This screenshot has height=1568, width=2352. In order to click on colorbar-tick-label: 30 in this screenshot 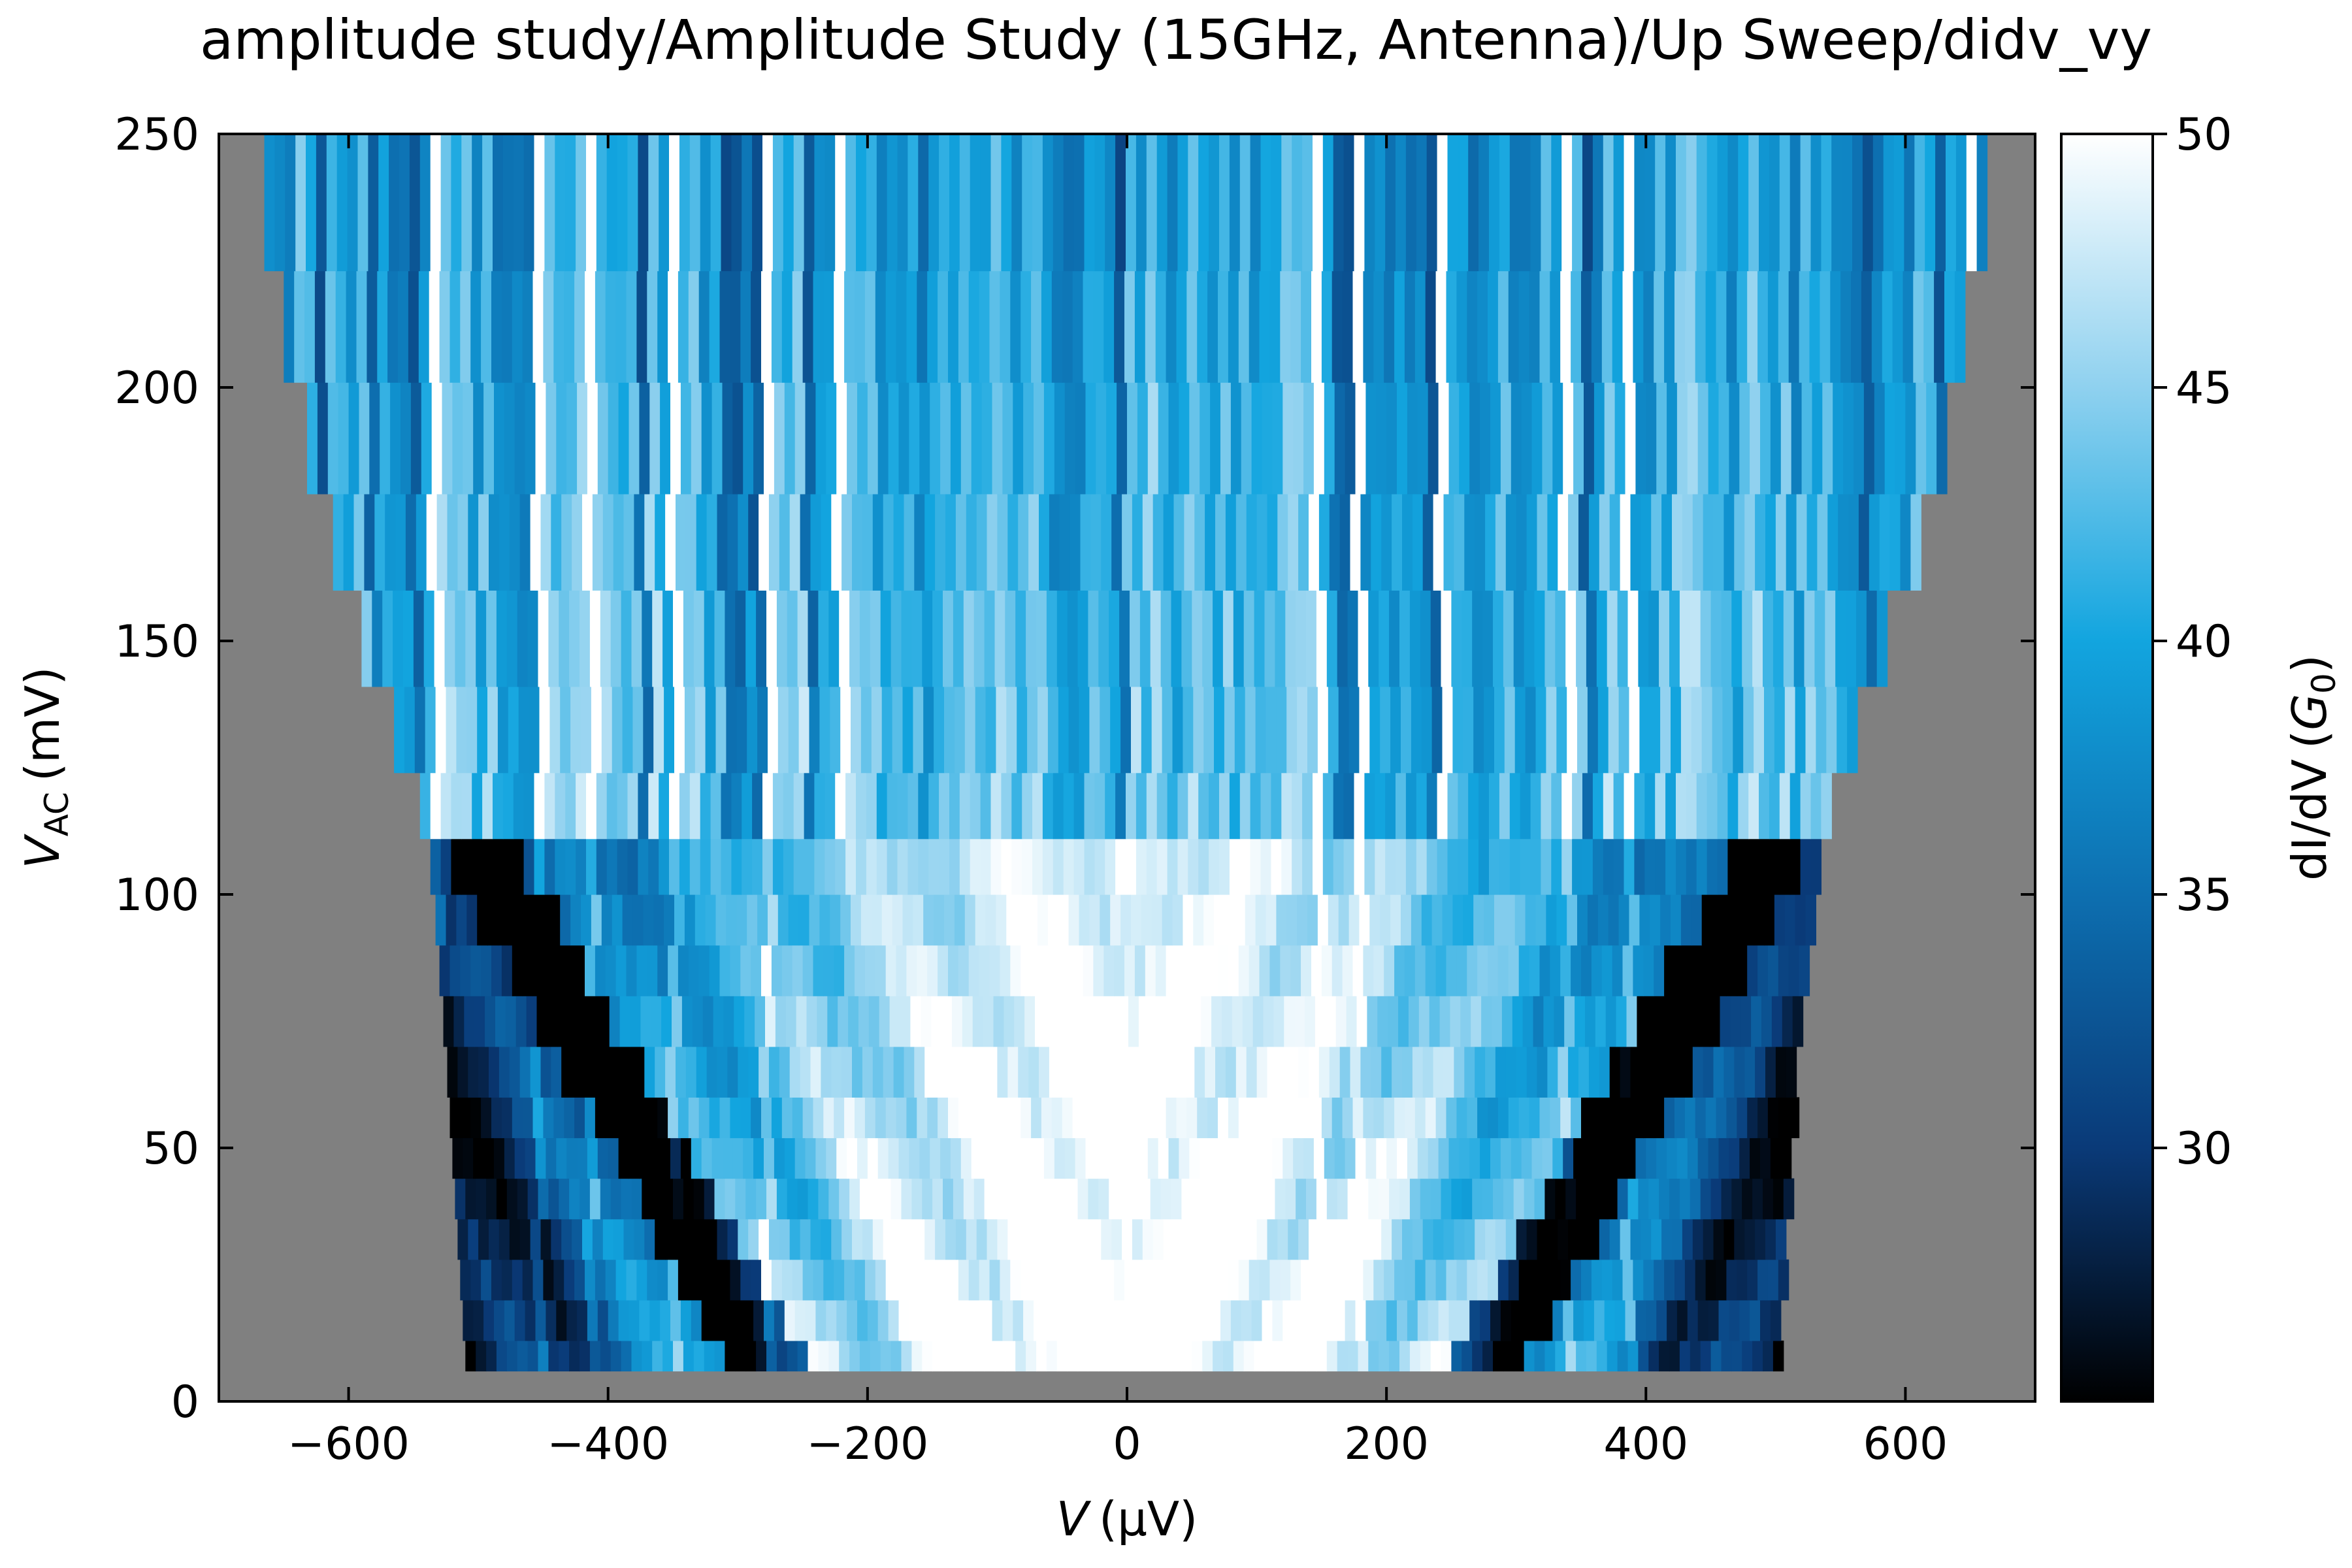, I will do `click(2204, 1149)`.